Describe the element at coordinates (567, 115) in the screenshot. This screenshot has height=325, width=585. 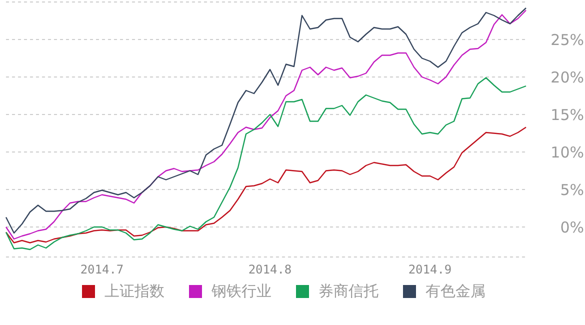
I see `y-tick-label: 15%` at that location.